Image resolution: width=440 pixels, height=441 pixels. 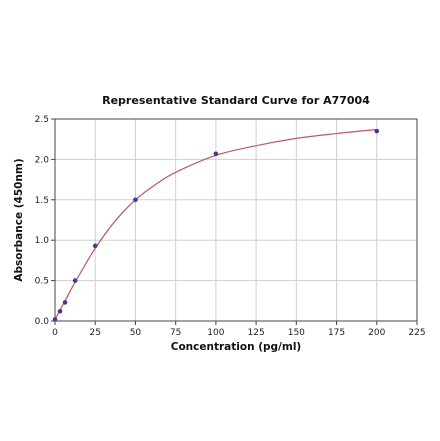 What do you see at coordinates (42, 221) in the screenshot?
I see `y-tick-labels: 0.0 0.5 1.0 1.5 2.0 2.5` at bounding box center [42, 221].